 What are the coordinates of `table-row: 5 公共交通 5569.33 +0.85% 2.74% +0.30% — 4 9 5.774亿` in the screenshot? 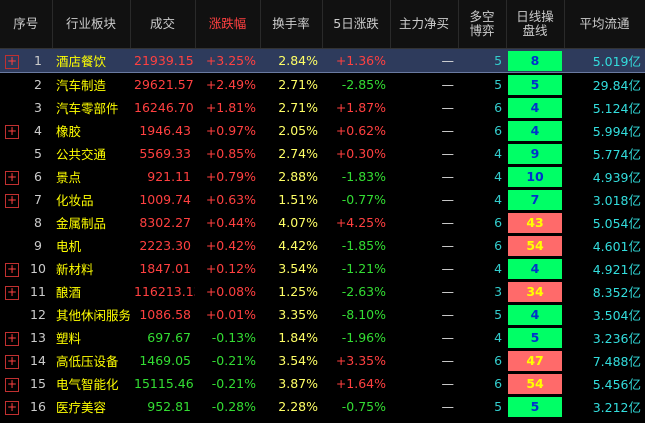 It's located at (322, 153).